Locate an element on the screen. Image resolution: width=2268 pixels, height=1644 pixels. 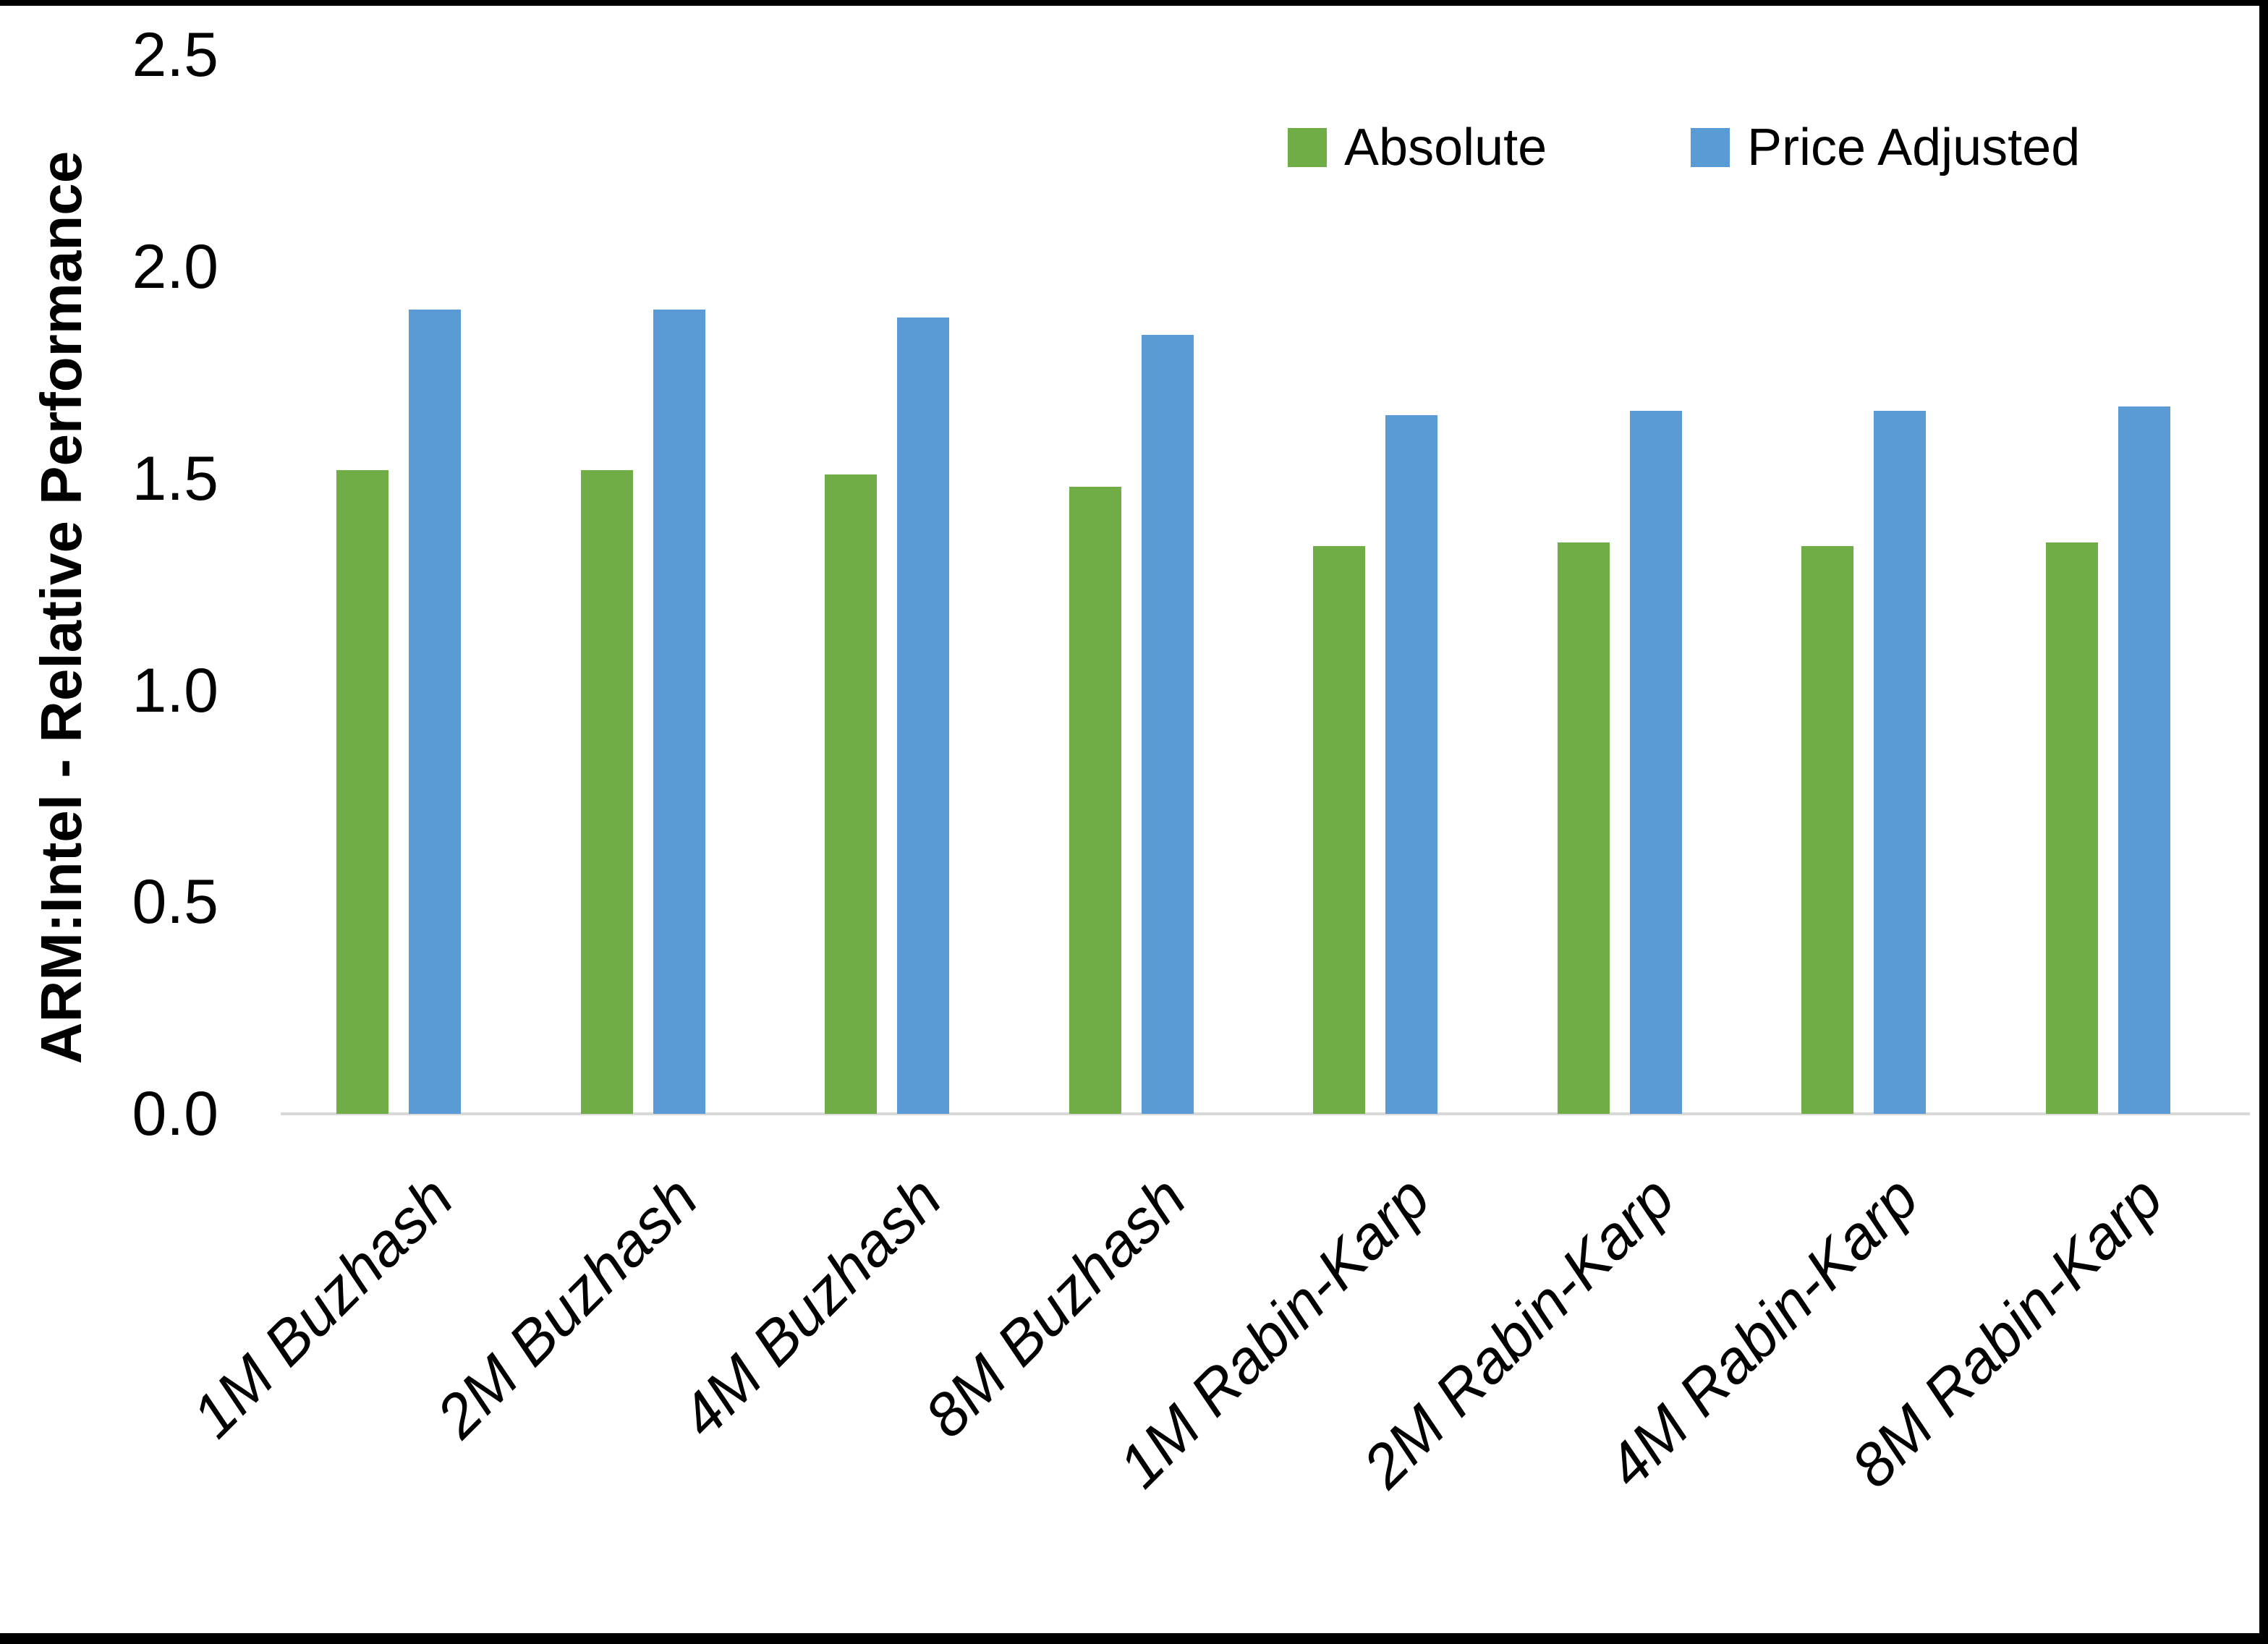
bar-absolute-4m-rabin-karp is located at coordinates (1827, 830).